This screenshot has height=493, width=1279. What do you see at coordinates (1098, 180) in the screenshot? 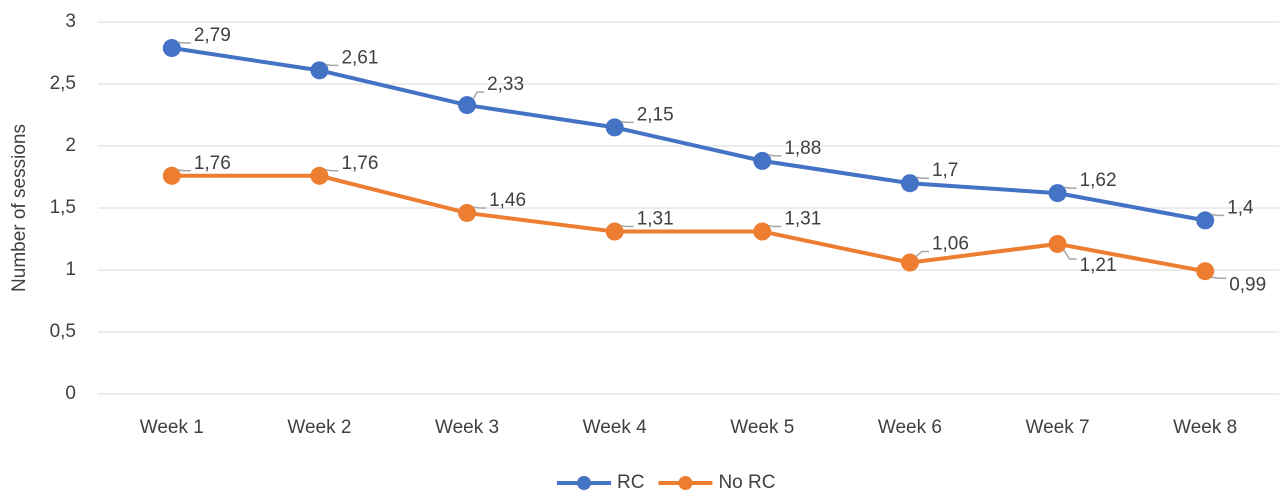
I see `data-label: 1,62` at bounding box center [1098, 180].